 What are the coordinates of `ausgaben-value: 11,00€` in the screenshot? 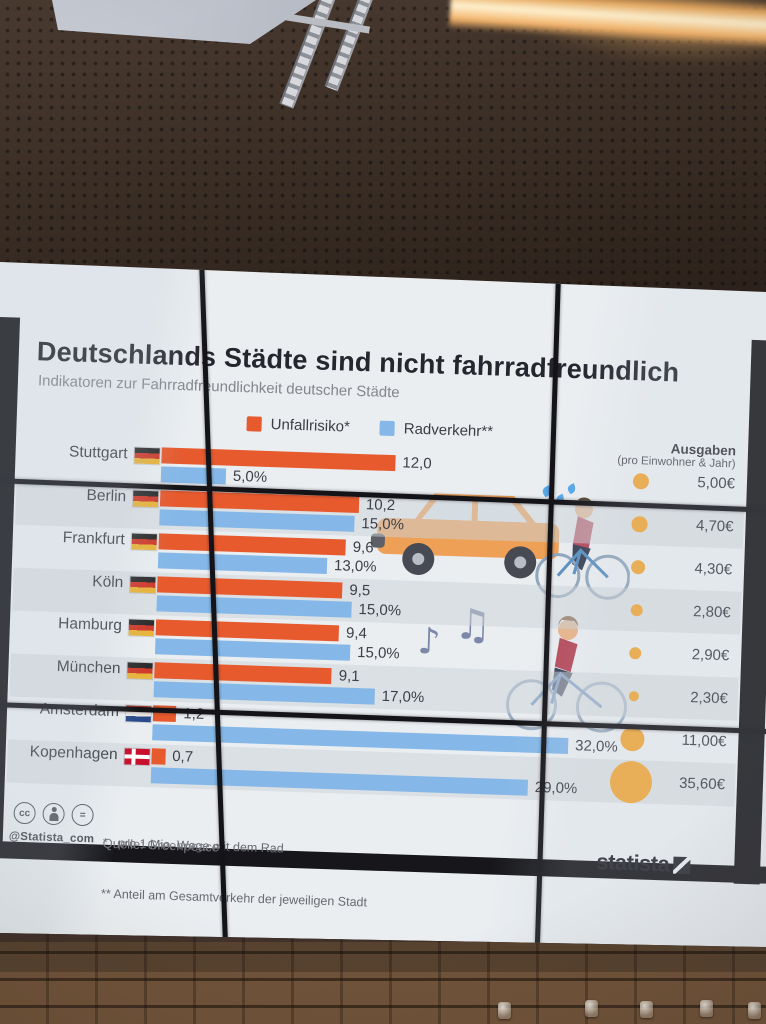 It's located at (704, 741).